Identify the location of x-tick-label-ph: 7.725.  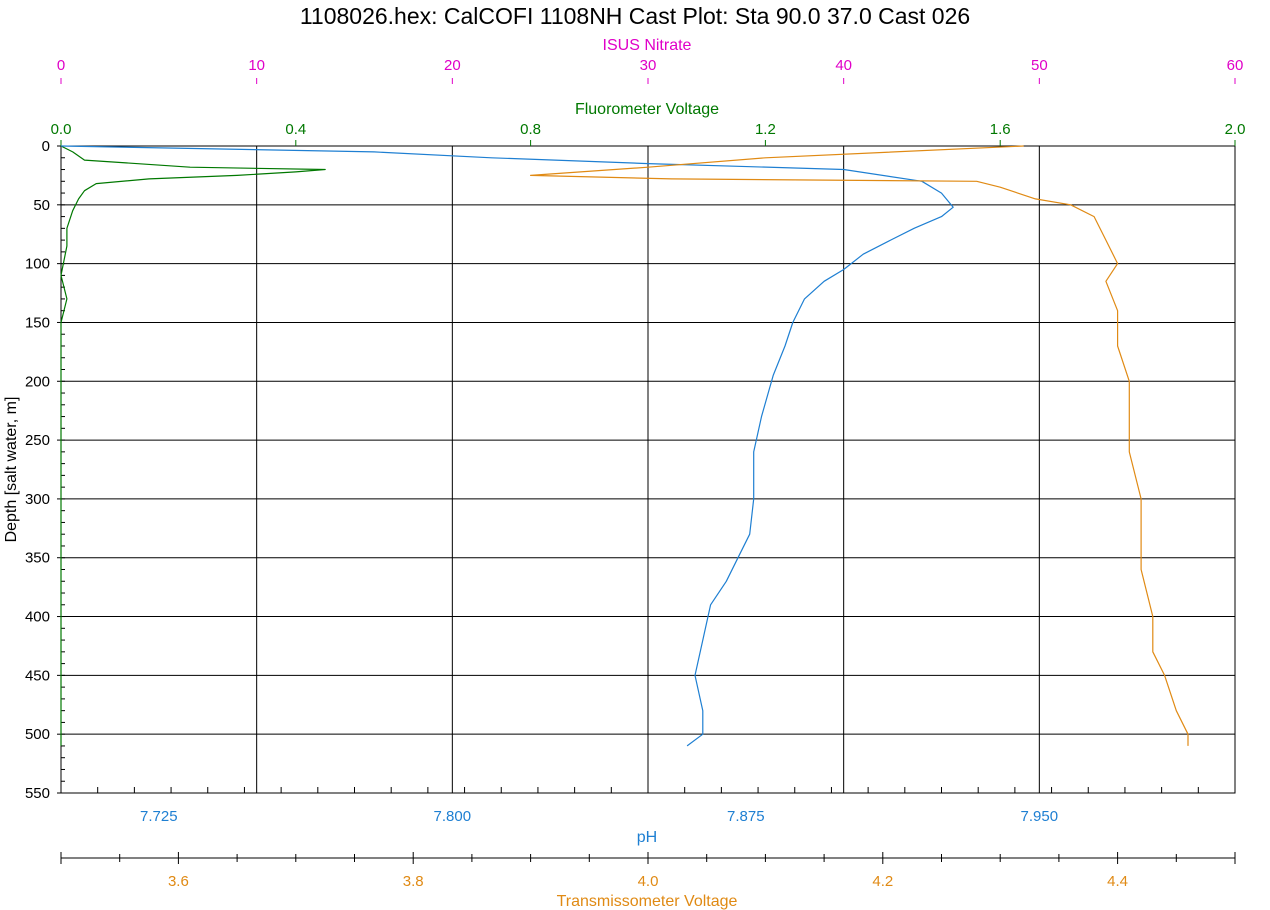
(159, 816).